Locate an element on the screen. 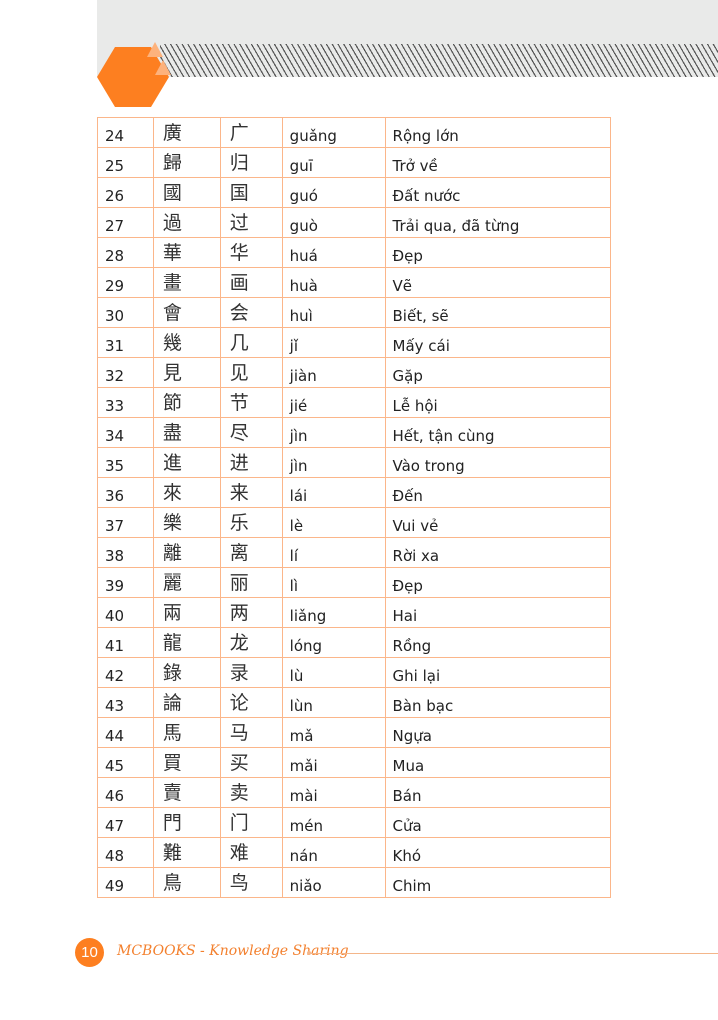 The image size is (718, 1020). traditional-char-cell: 會 is located at coordinates (186, 312).